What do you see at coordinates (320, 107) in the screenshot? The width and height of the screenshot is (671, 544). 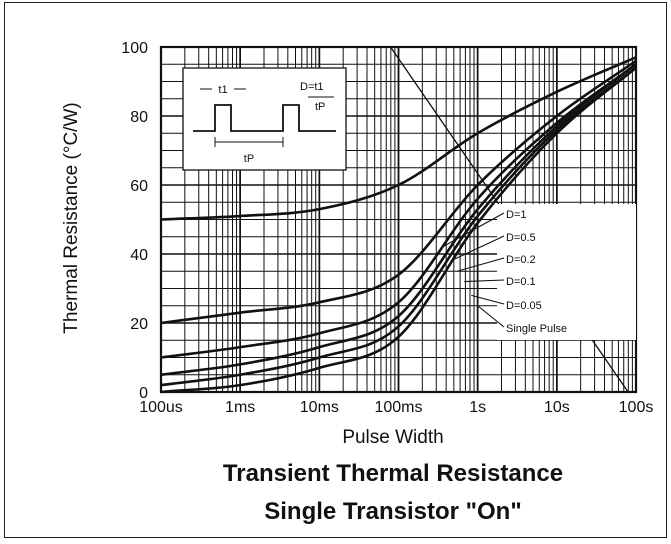 I see `inset-label-tp-ratio: tP` at bounding box center [320, 107].